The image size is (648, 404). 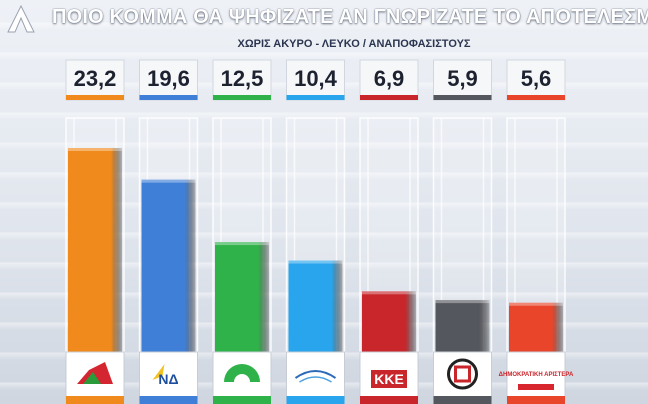 I want to click on party-logo-icon: ΝΔ, so click(x=165, y=375).